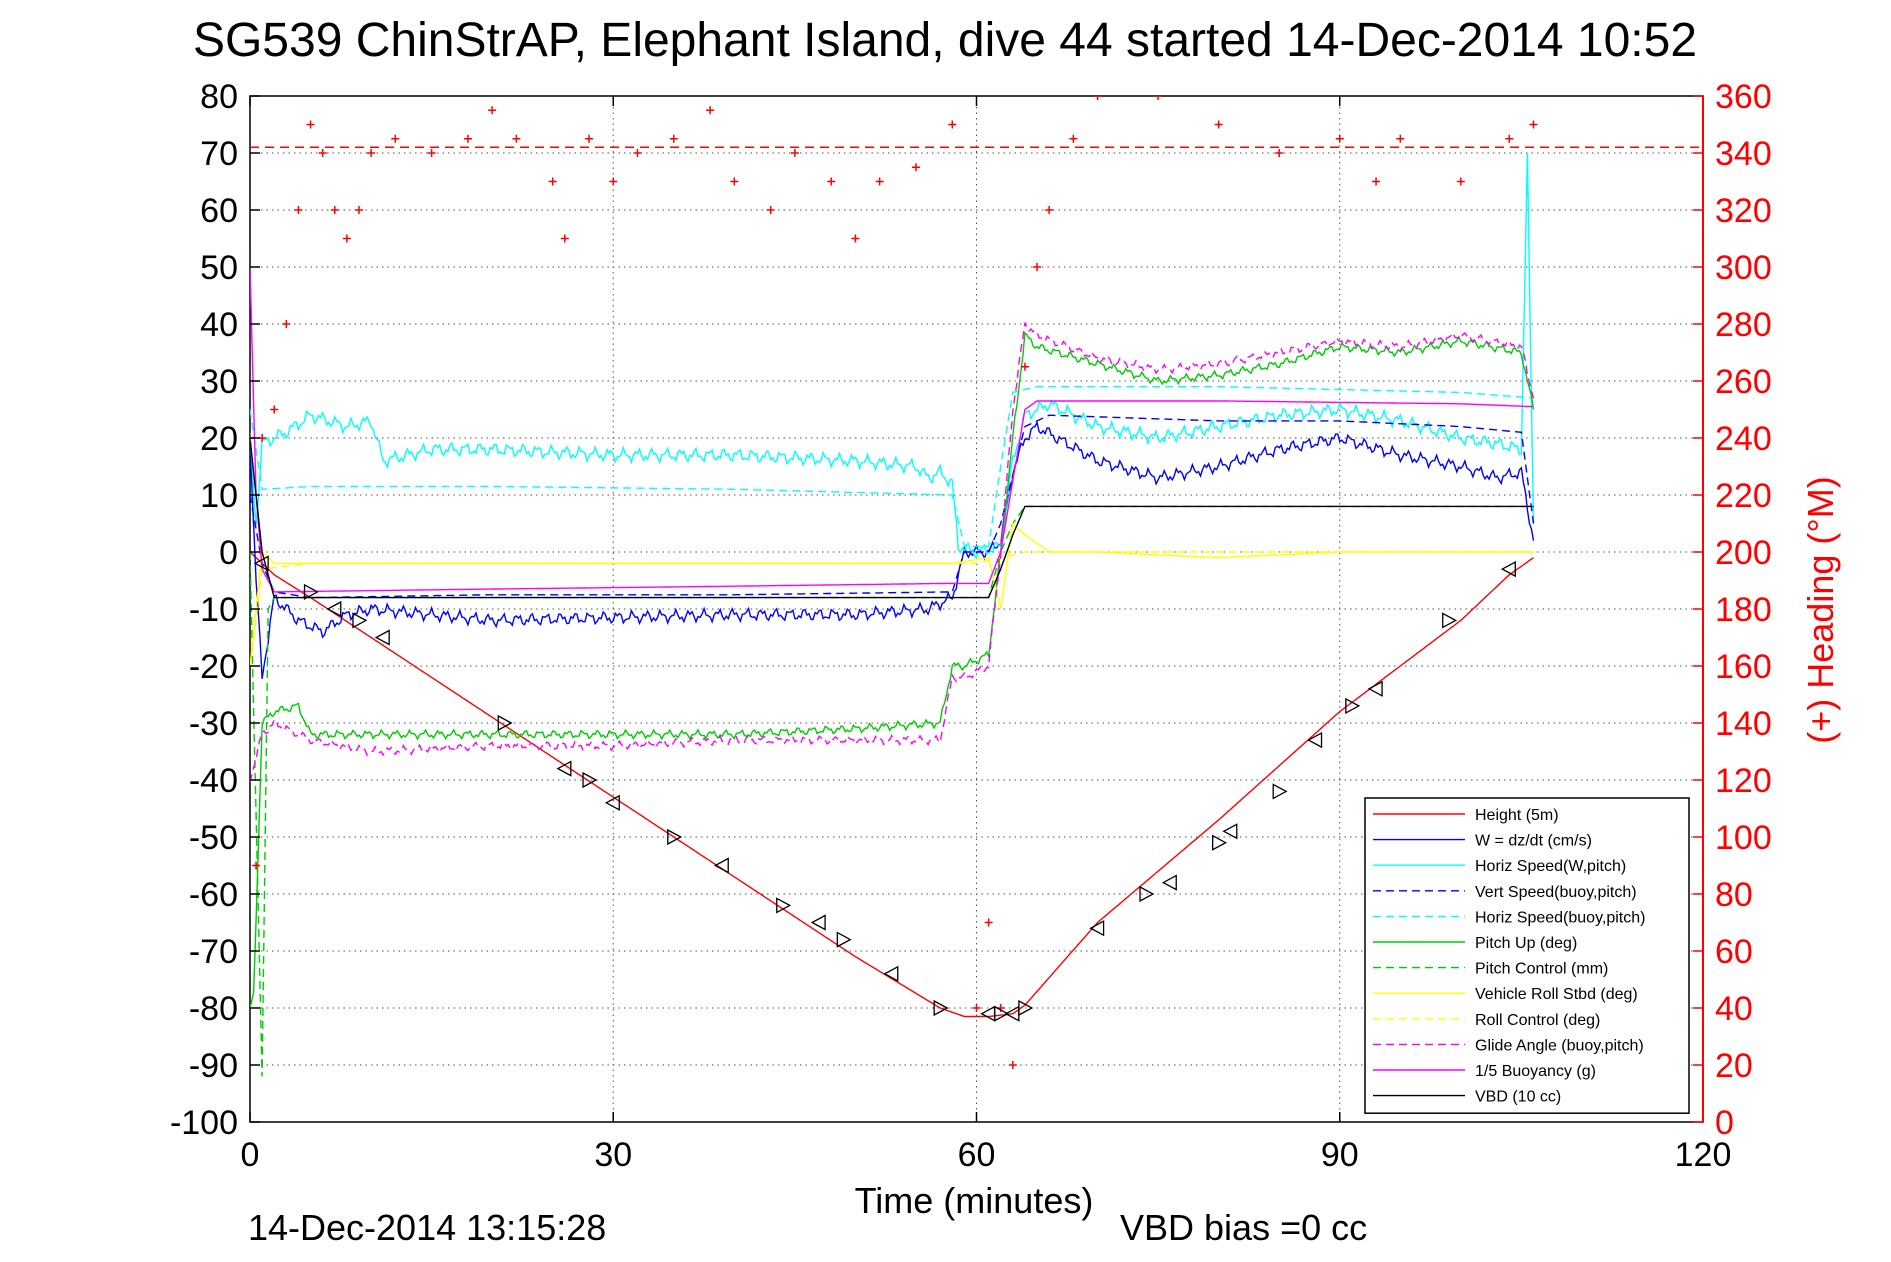 The image size is (1891, 1262). I want to click on right-tick-label: 120, so click(1743, 781).